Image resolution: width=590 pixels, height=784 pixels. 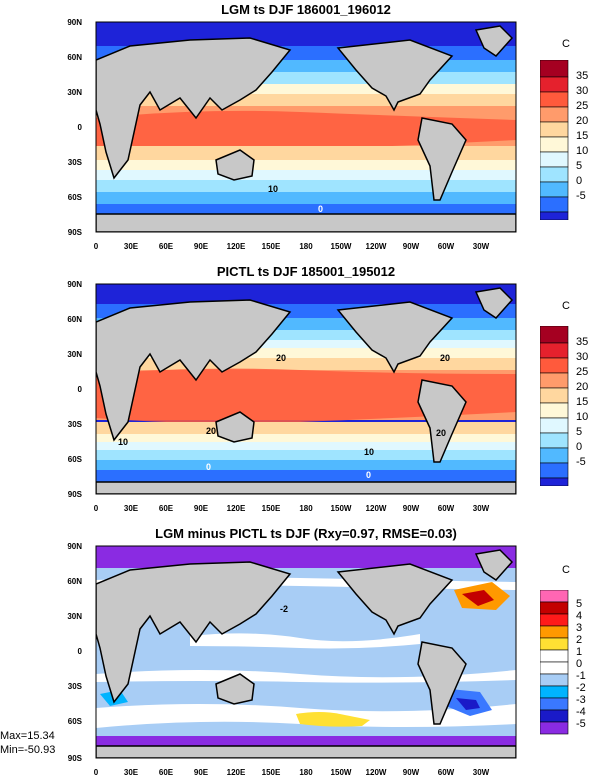 What do you see at coordinates (581, 676) in the screenshot?
I see `colorbar-label: -1` at bounding box center [581, 676].